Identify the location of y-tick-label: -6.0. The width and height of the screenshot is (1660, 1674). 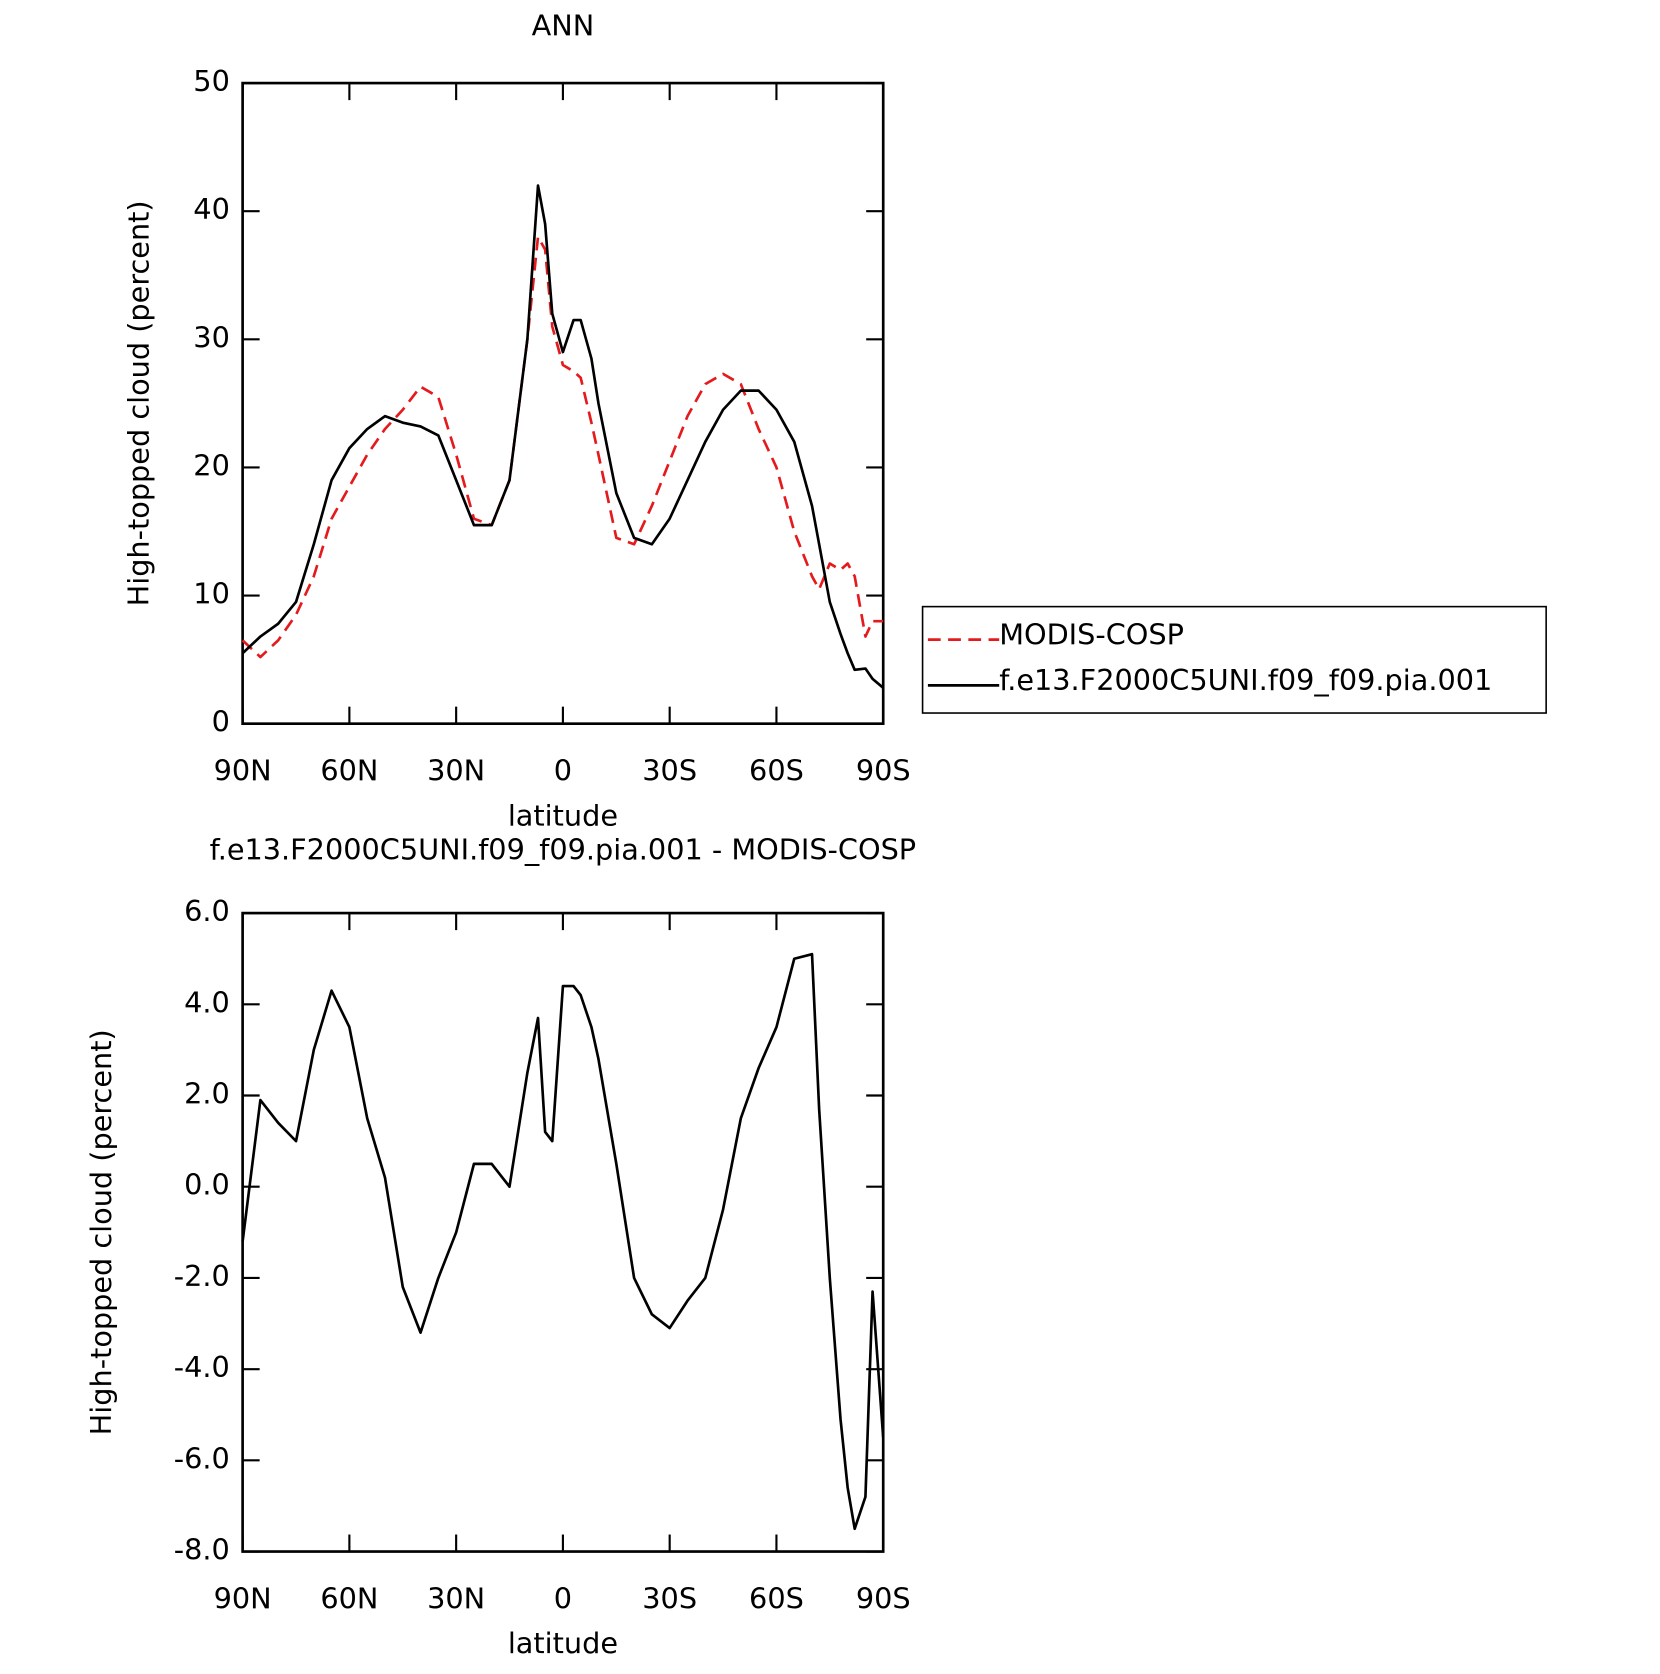
(202, 1458).